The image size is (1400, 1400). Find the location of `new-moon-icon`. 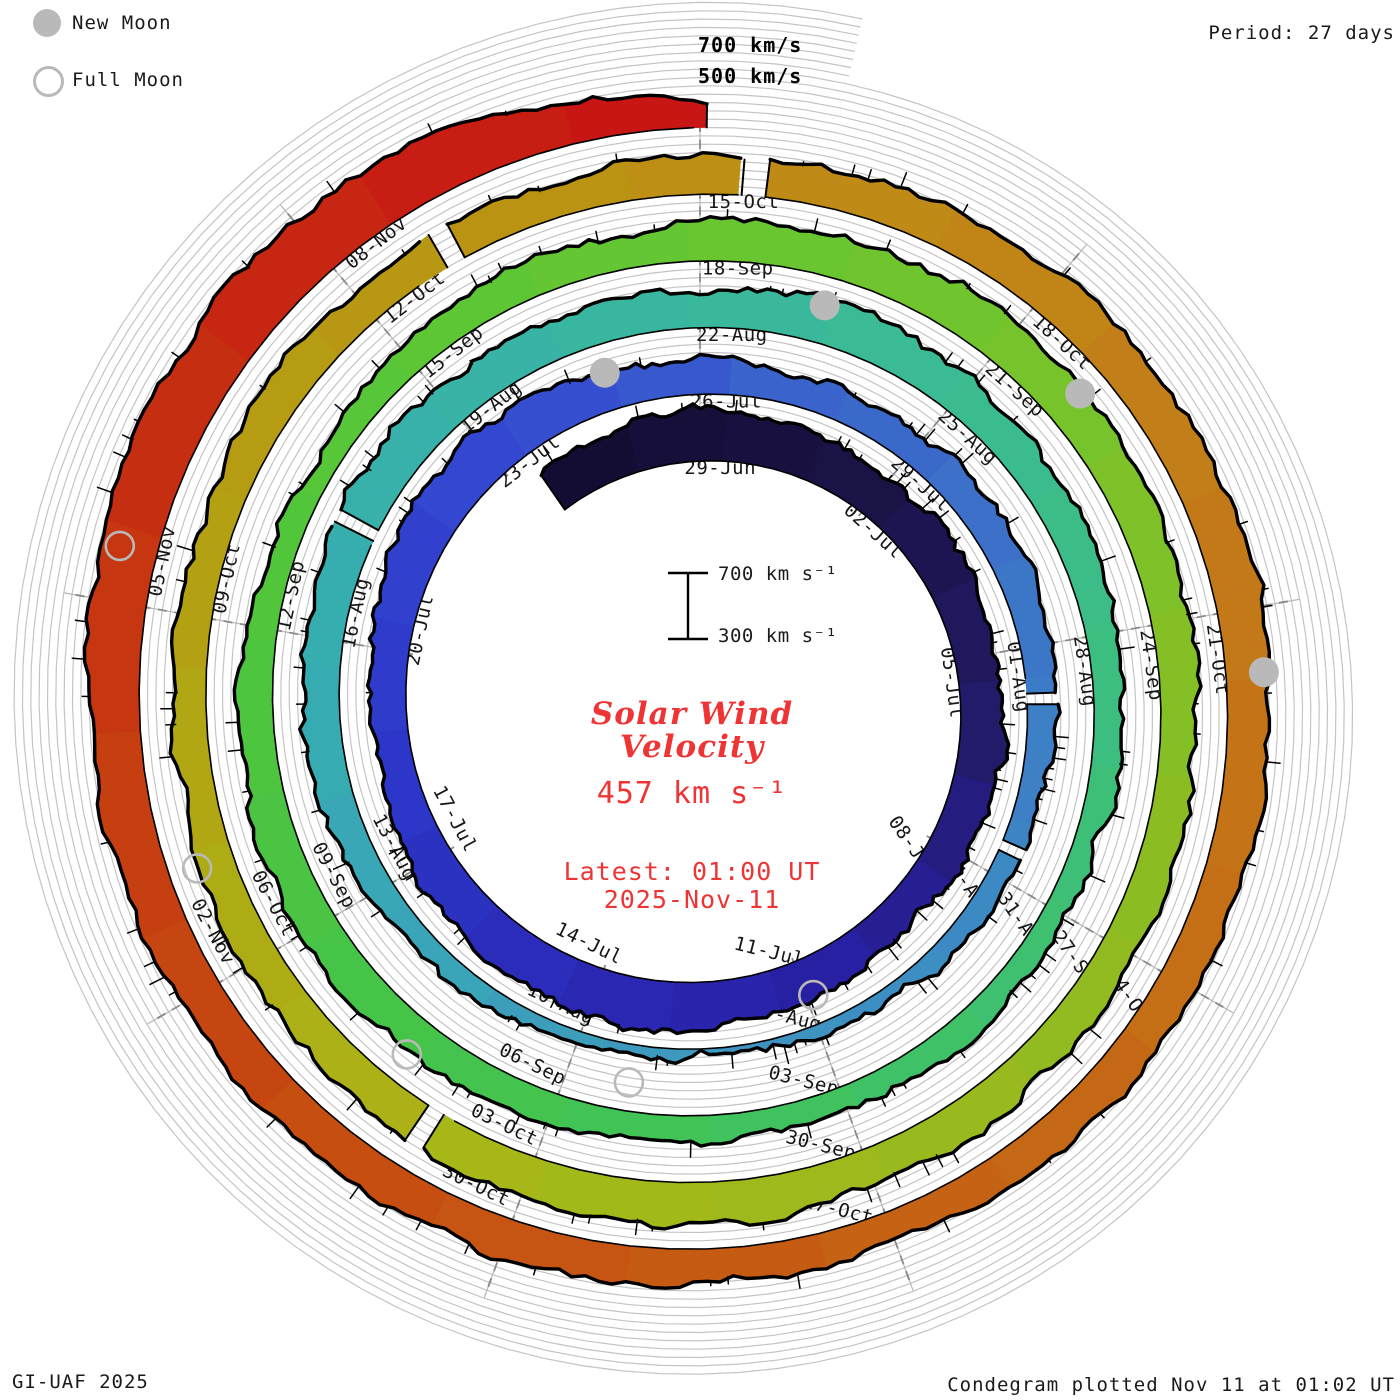

new-moon-icon is located at coordinates (47, 23).